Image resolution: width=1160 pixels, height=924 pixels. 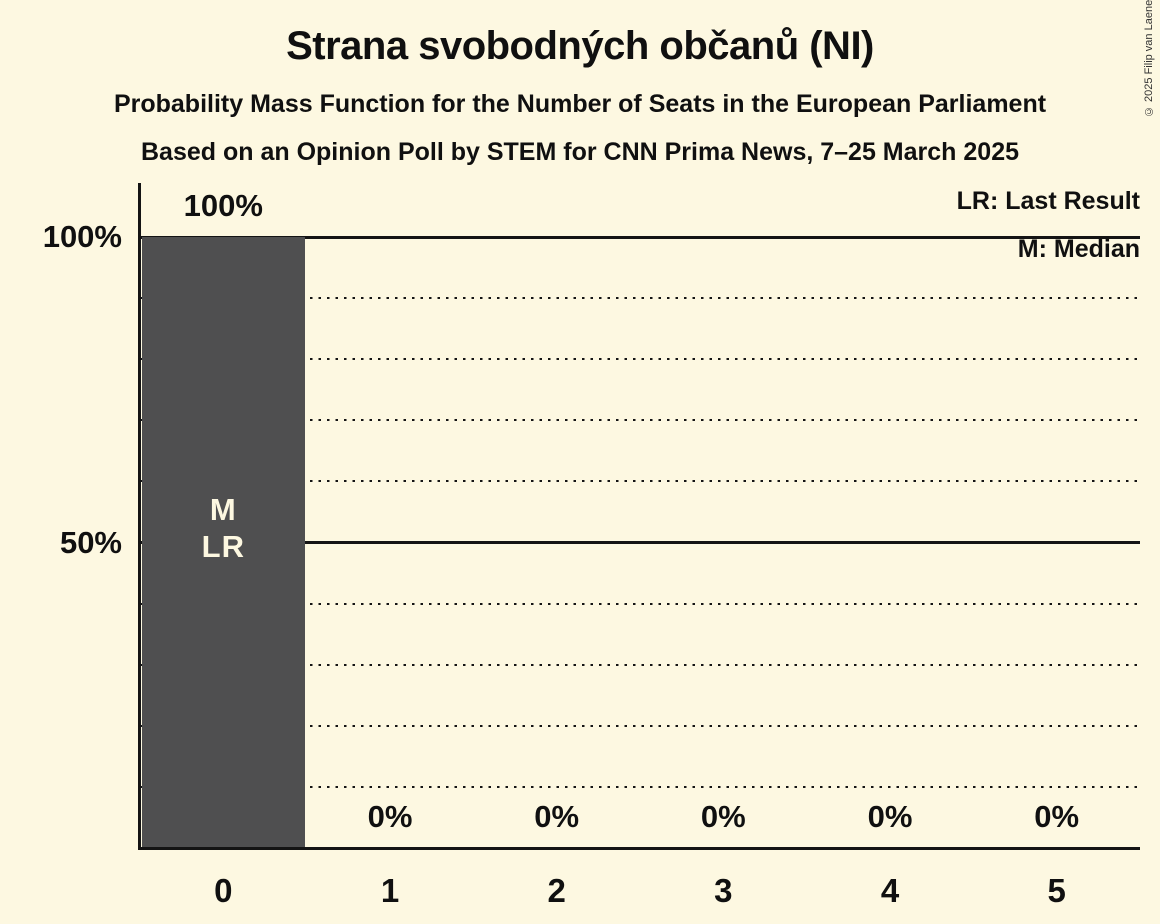 What do you see at coordinates (139, 516) in the screenshot?
I see `y-axis-line` at bounding box center [139, 516].